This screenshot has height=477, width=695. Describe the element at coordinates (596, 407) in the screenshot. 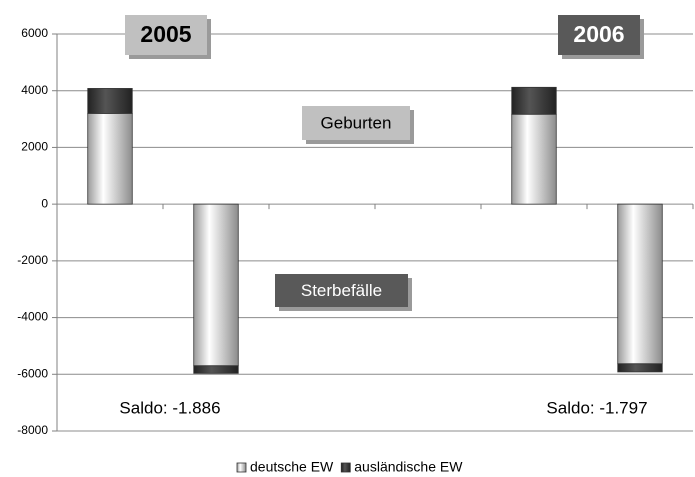

I see `annotation: Saldo: -1.797` at that location.